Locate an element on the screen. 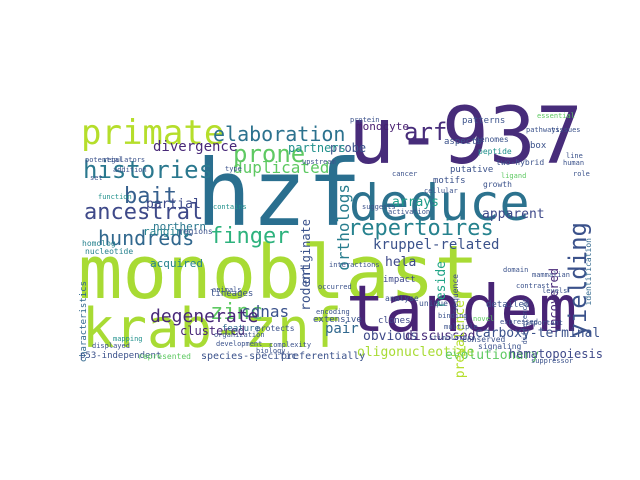  cloud-word: important is located at coordinates (544, 323).